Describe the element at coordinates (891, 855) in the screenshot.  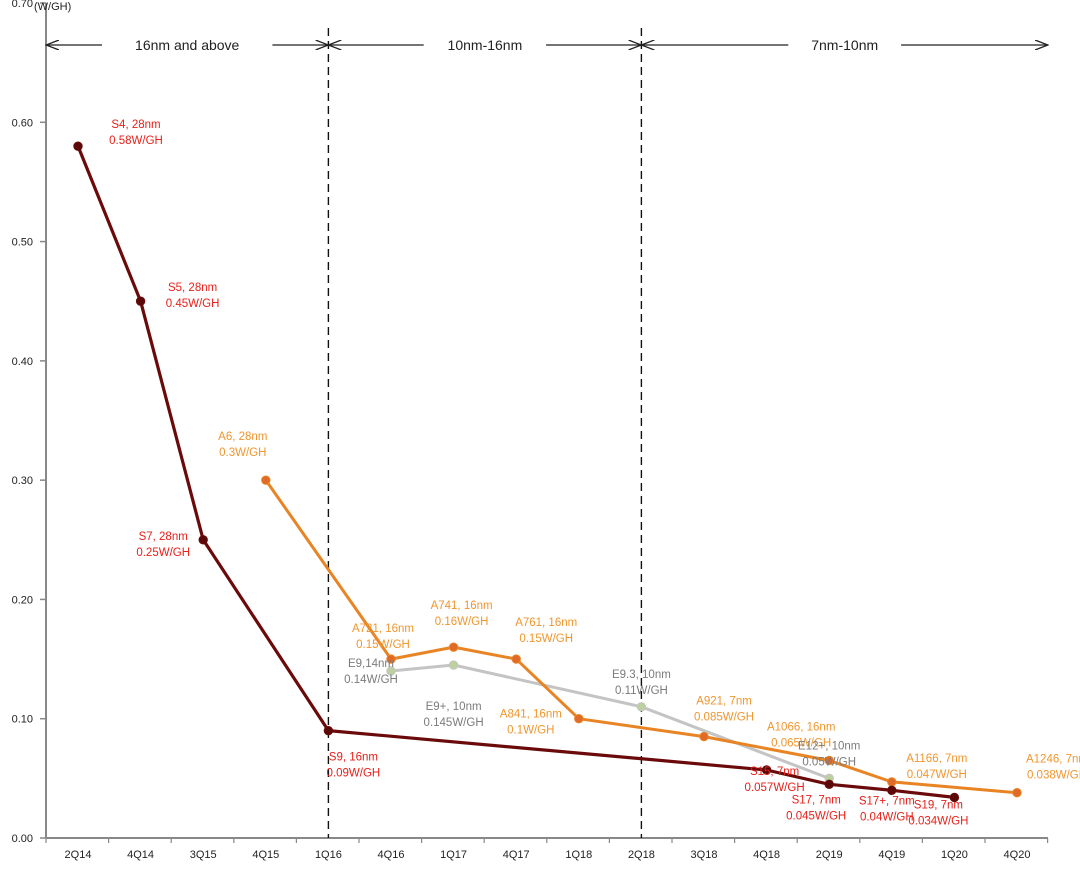
I see `x-tick-label: 4Q19` at that location.